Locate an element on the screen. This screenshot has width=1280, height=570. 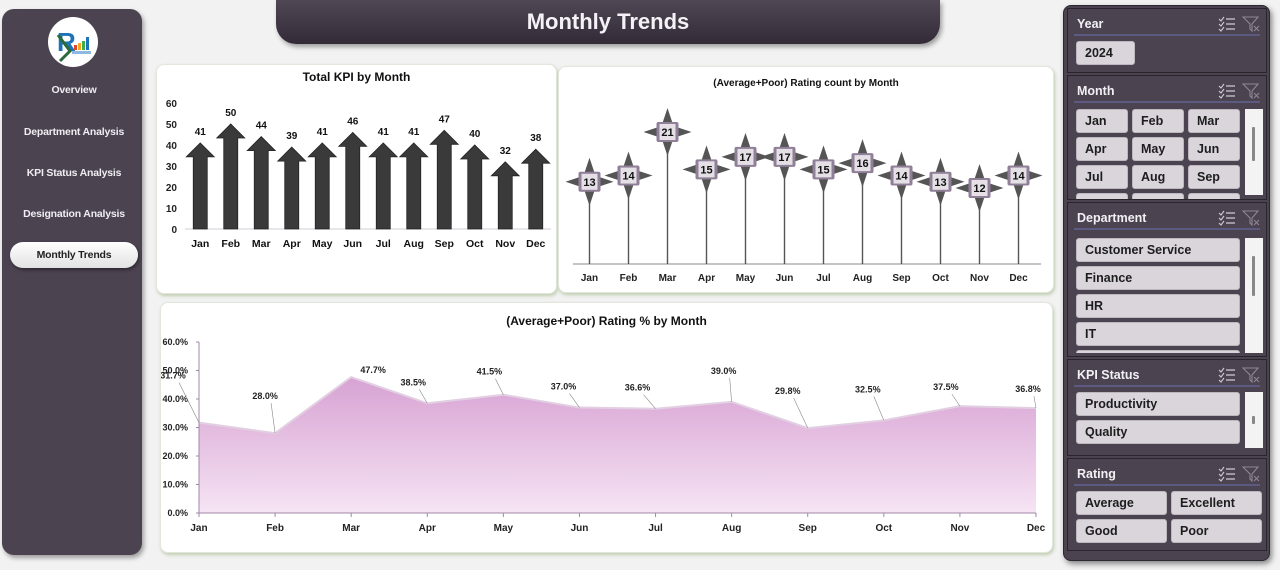
star-marker: 16 is located at coordinates (862, 201).